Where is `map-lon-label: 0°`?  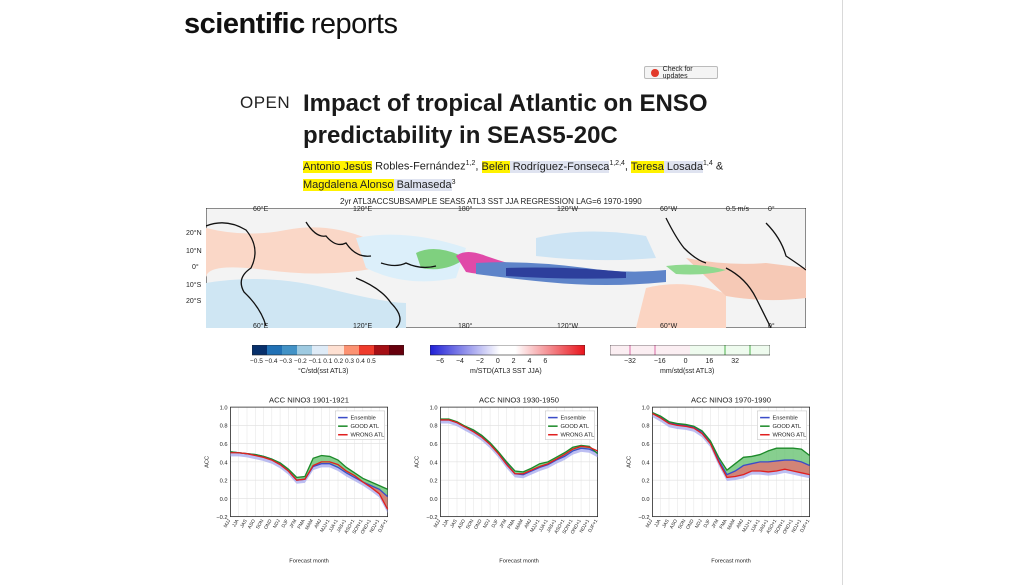 map-lon-label: 0° is located at coordinates (771, 209).